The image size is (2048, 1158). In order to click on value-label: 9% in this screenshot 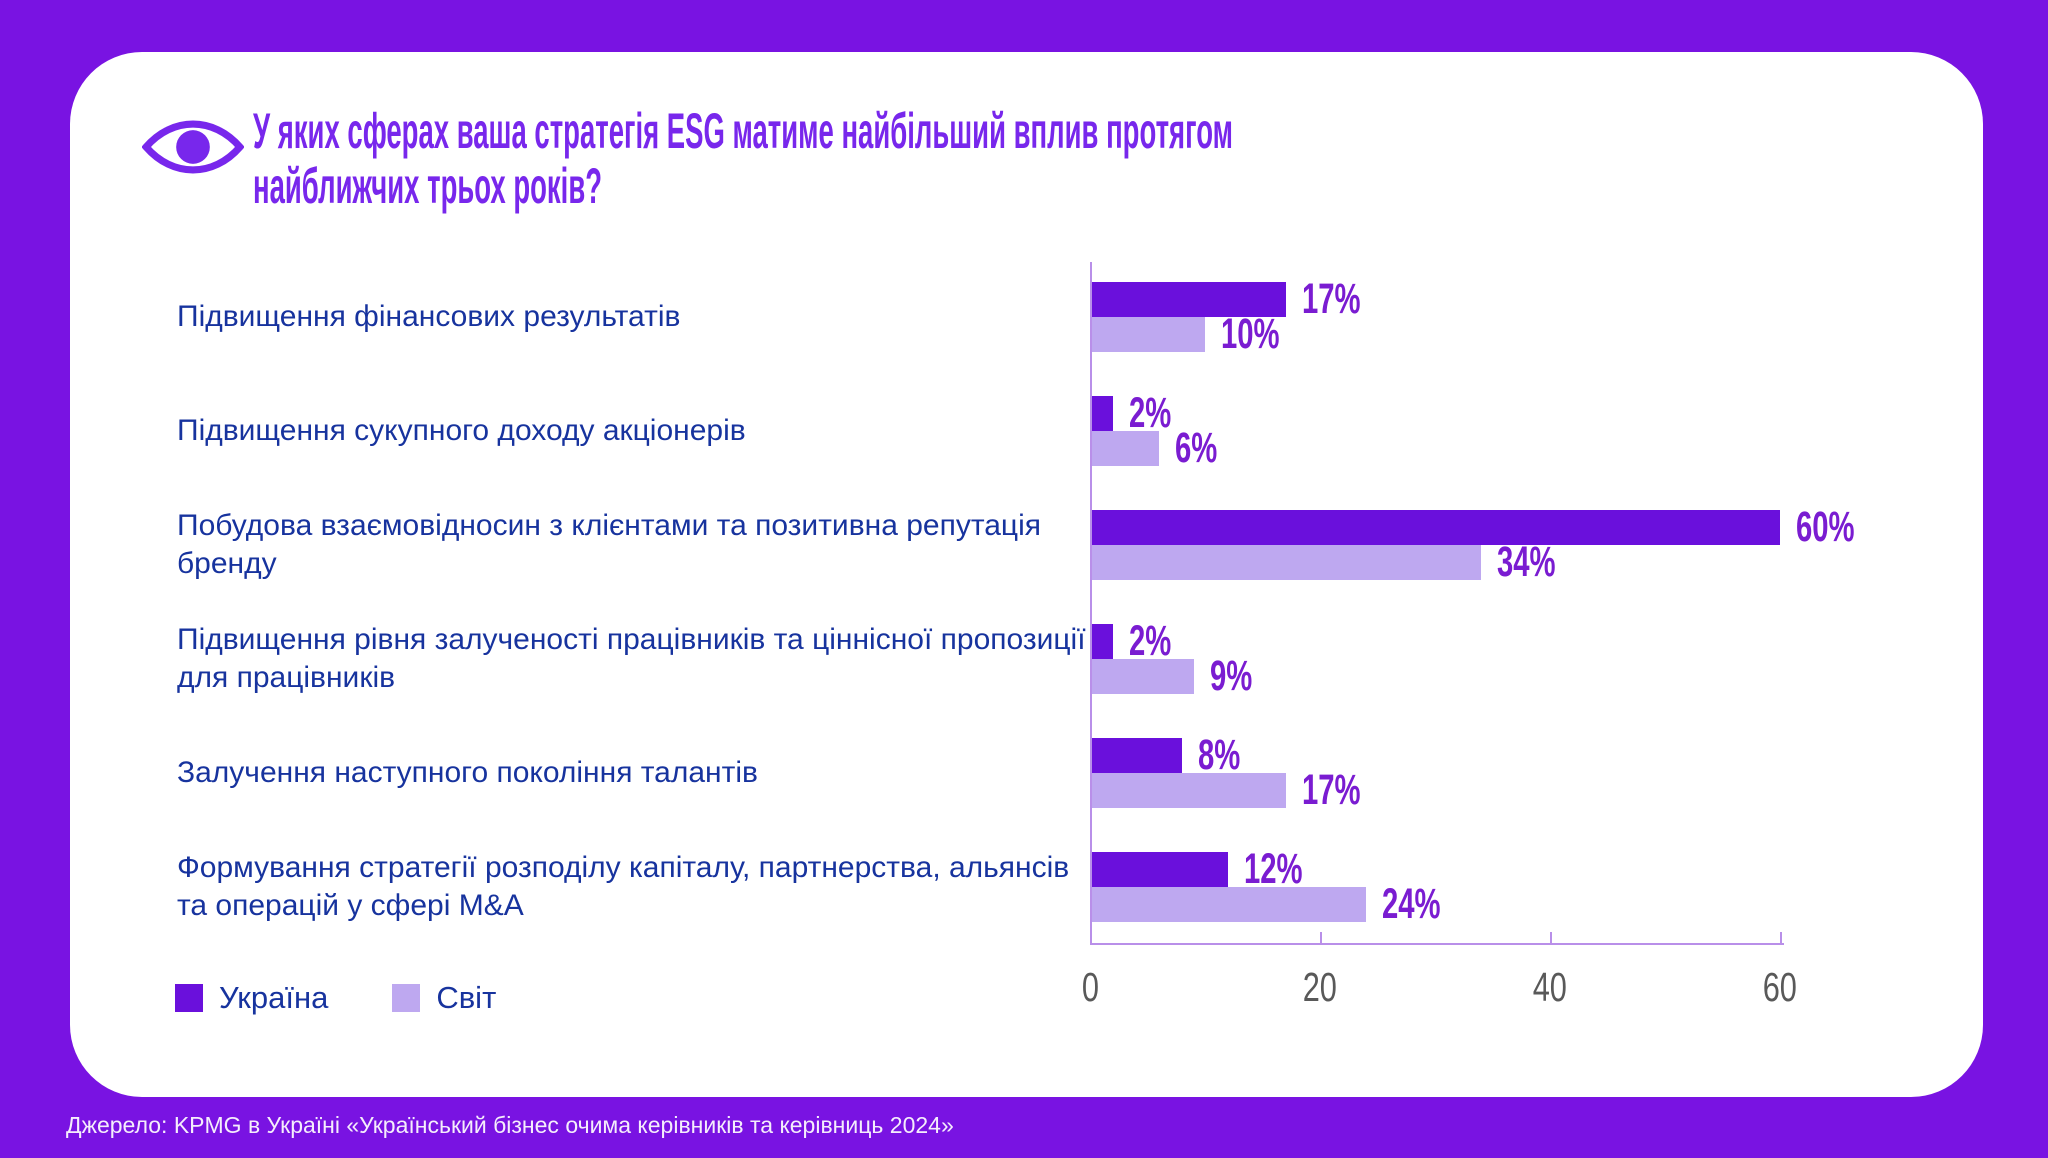, I will do `click(1230, 676)`.